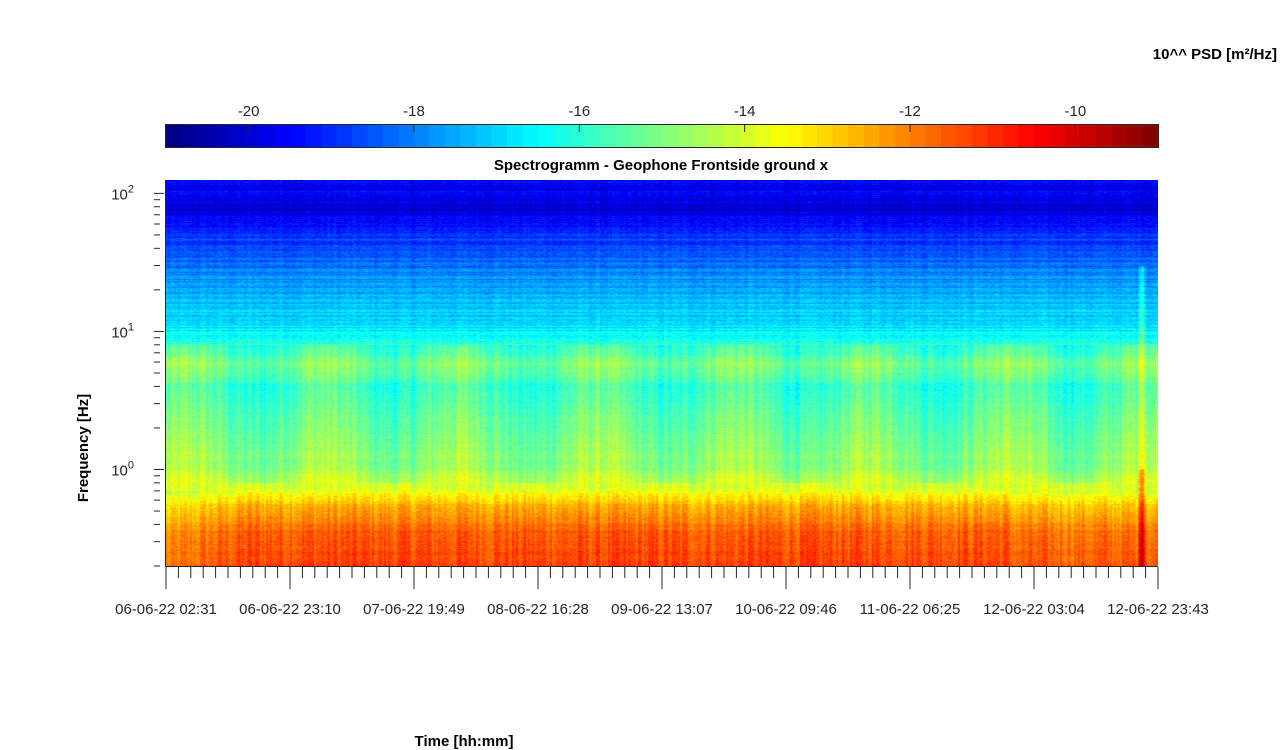 This screenshot has width=1280, height=750. I want to click on colorbar-tick-label: -20, so click(249, 111).